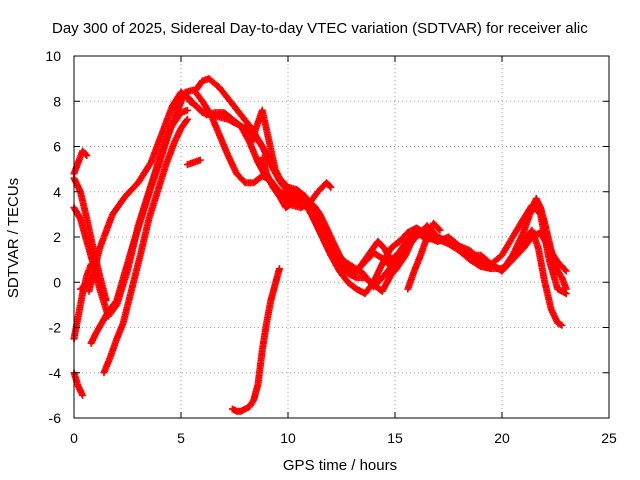 The width and height of the screenshot is (640, 480). I want to click on y-axis-label: SDTVAR / TECUs, so click(13, 238).